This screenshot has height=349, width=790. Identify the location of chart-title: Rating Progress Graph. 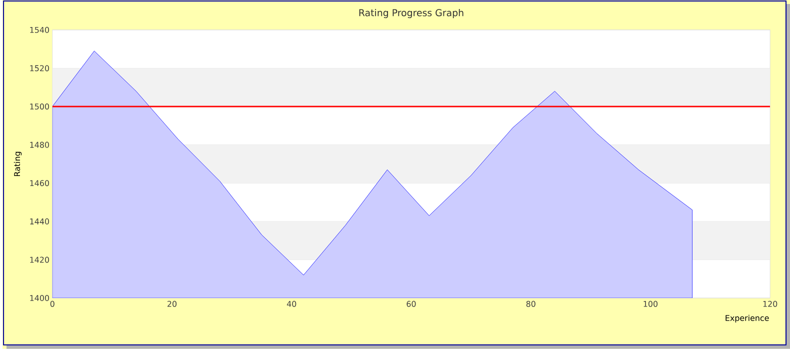
(411, 13).